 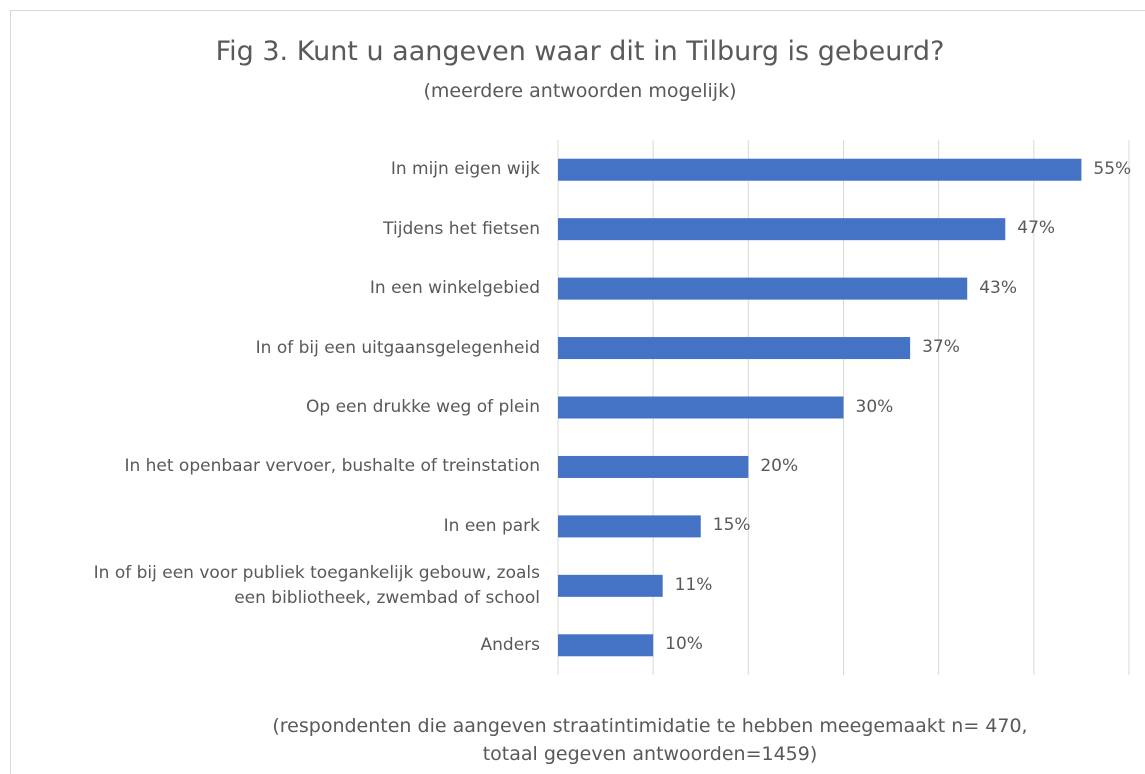 I want to click on y-tick-label: Op een drukke weg of plein, so click(x=423, y=407).